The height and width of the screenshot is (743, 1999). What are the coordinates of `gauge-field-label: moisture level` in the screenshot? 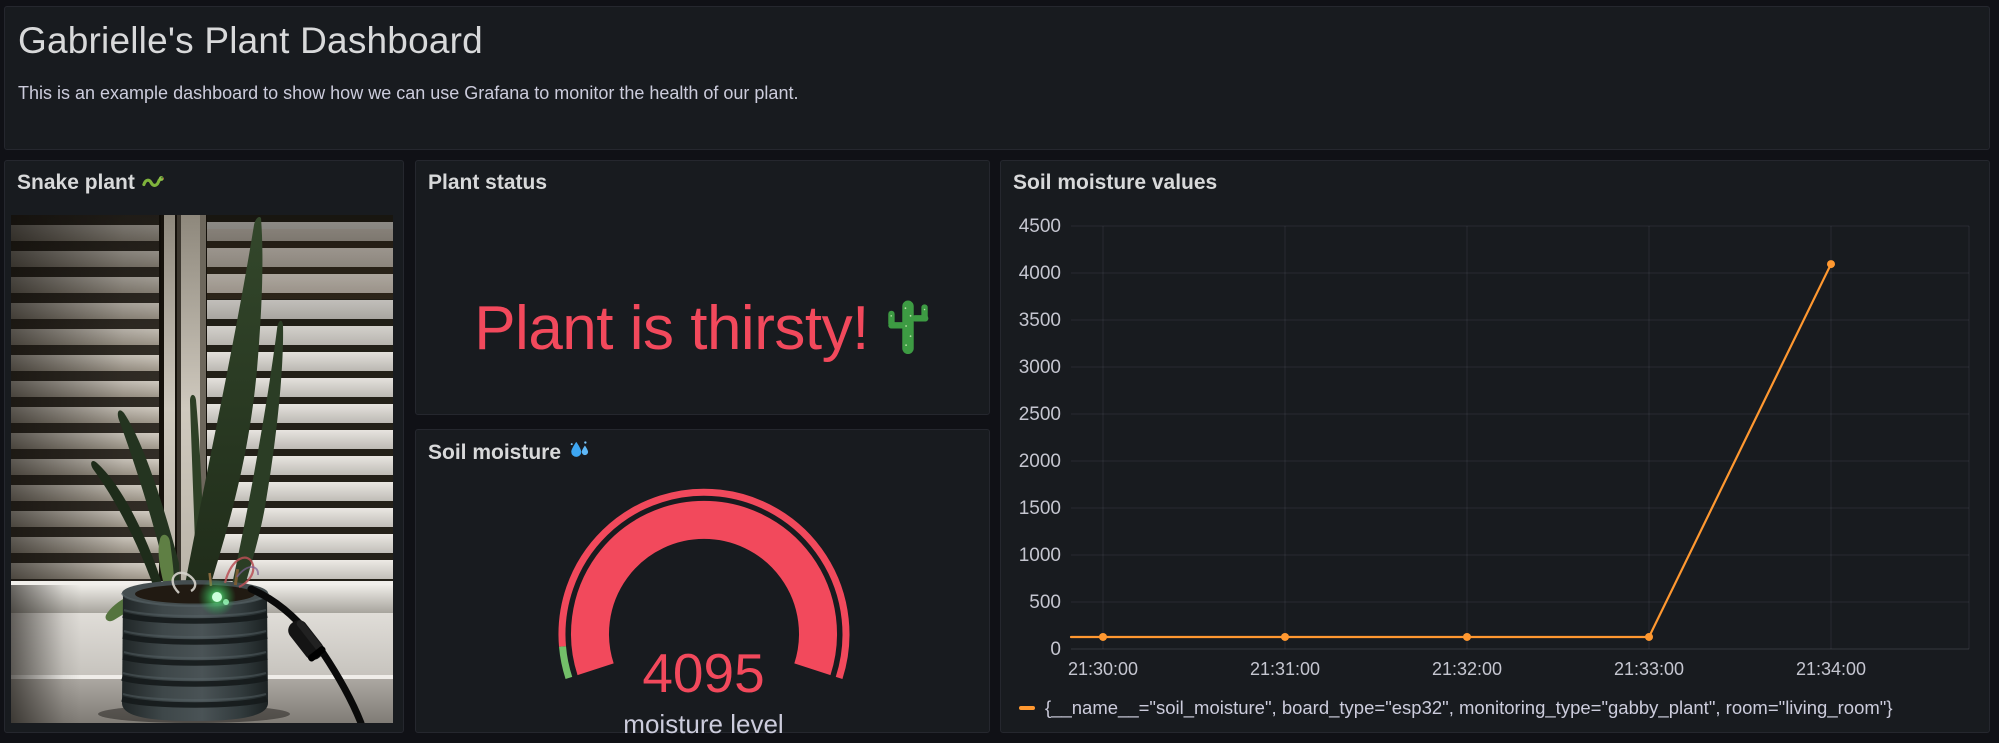 It's located at (703, 724).